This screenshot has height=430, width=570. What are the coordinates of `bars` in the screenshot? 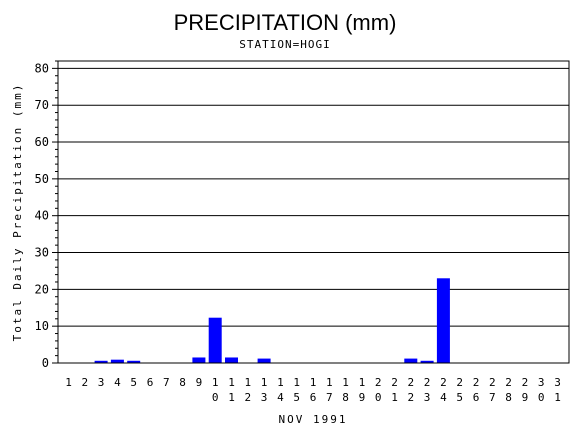 It's located at (272, 320).